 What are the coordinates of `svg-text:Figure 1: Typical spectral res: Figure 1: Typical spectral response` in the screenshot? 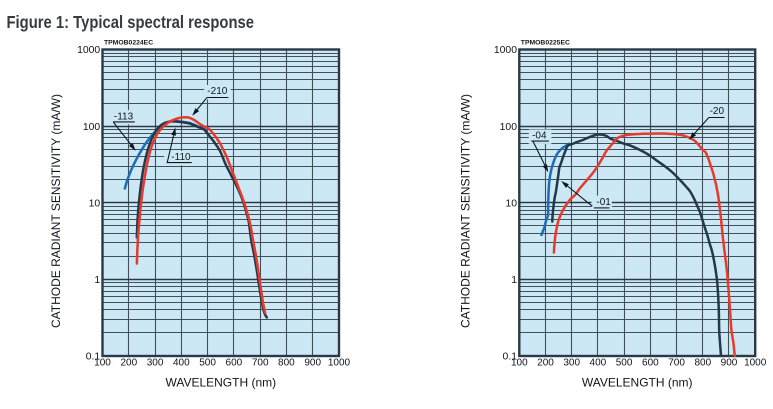 It's located at (131, 22).